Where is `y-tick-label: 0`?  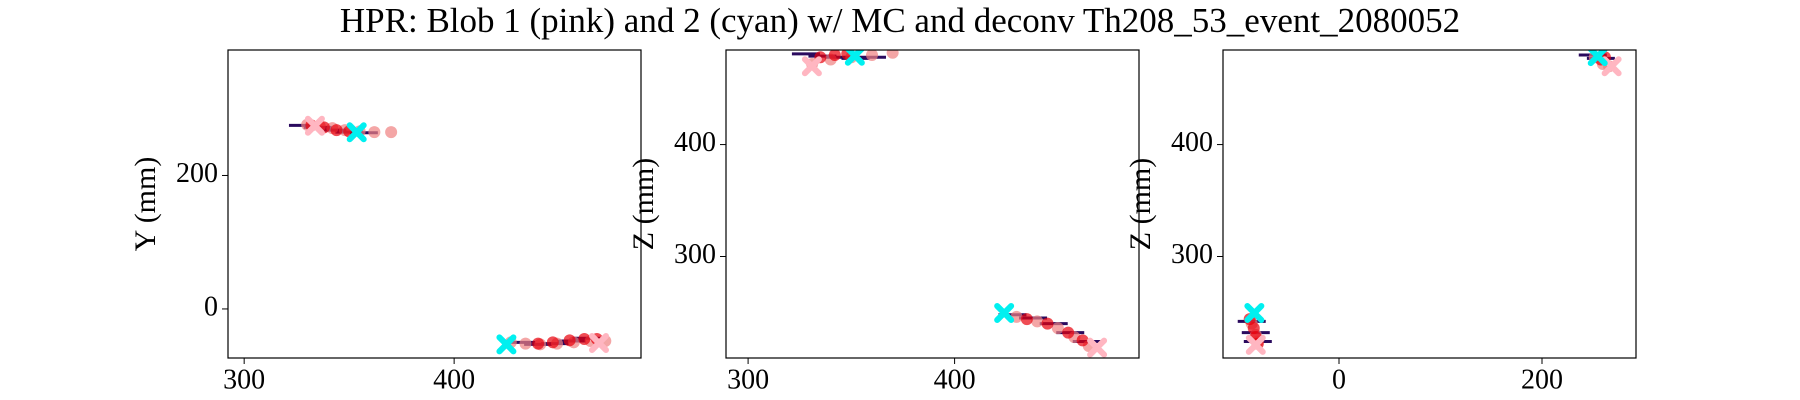 y-tick-label: 0 is located at coordinates (211, 306).